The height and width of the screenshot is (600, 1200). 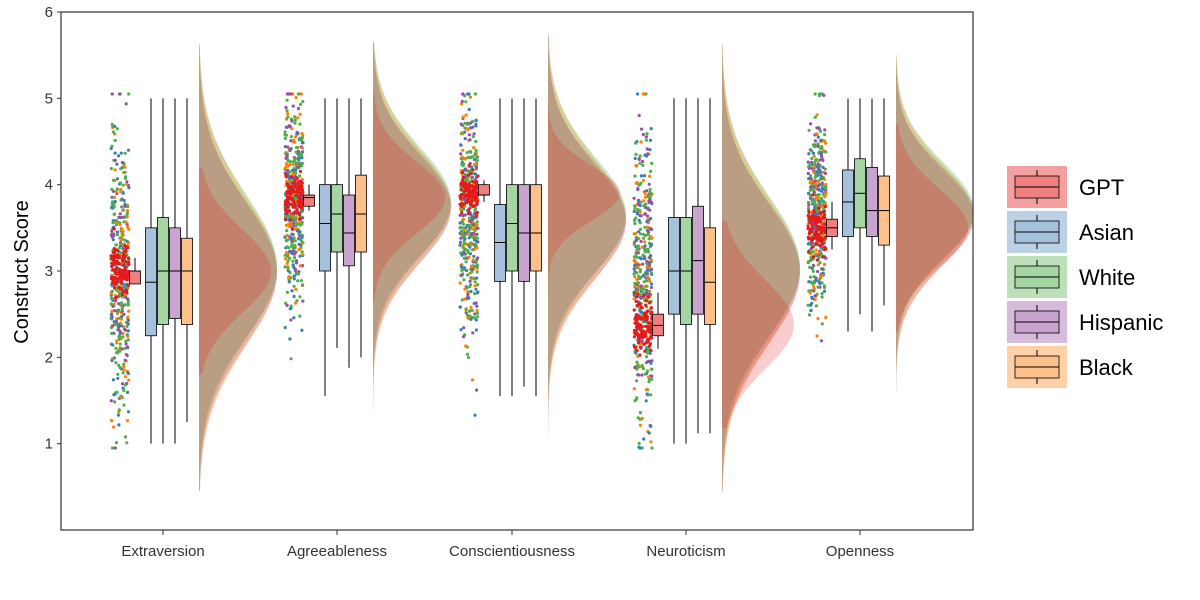 I want to click on legend-item-white: White, so click(x=1071, y=277).